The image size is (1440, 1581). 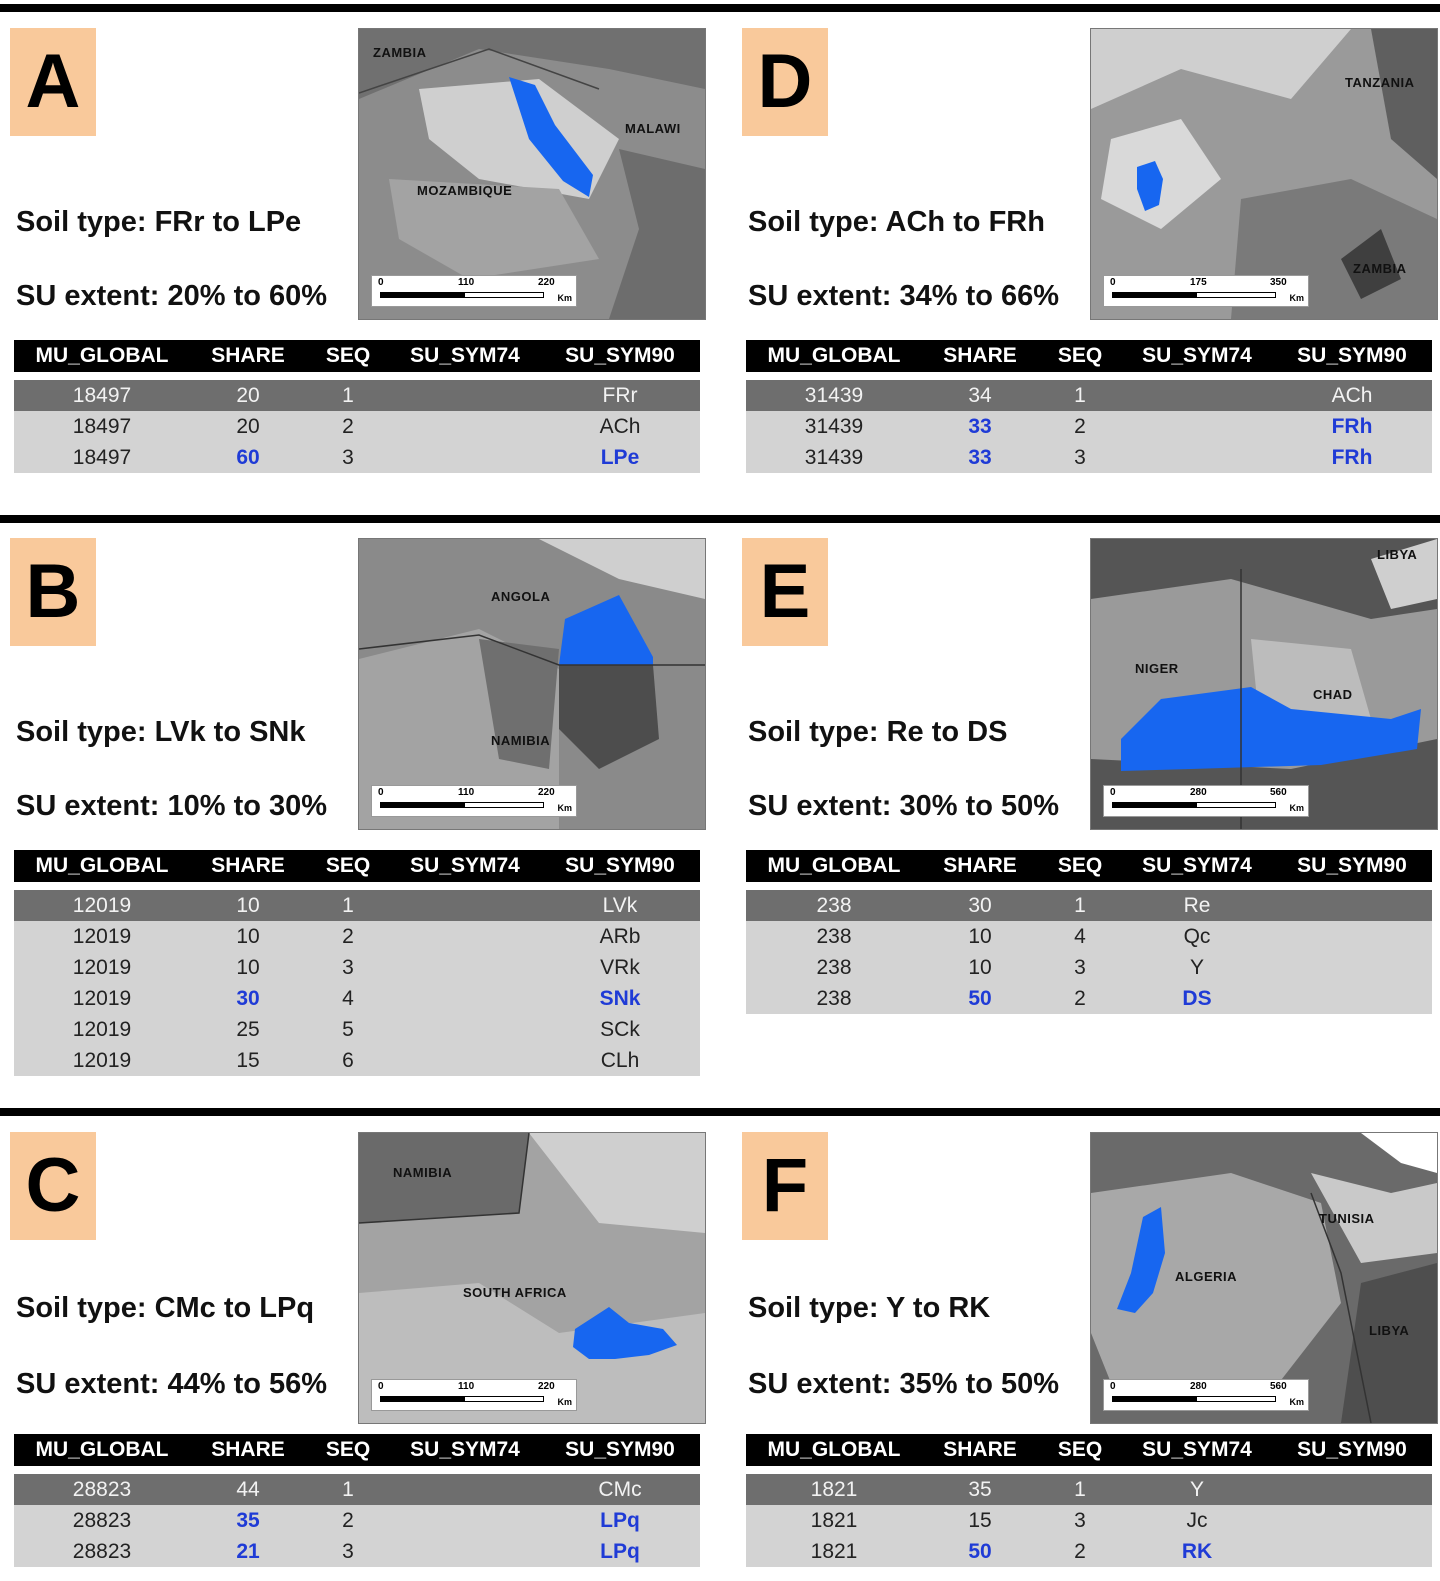 What do you see at coordinates (1206, 1276) in the screenshot?
I see `country-label: ALGERIA` at bounding box center [1206, 1276].